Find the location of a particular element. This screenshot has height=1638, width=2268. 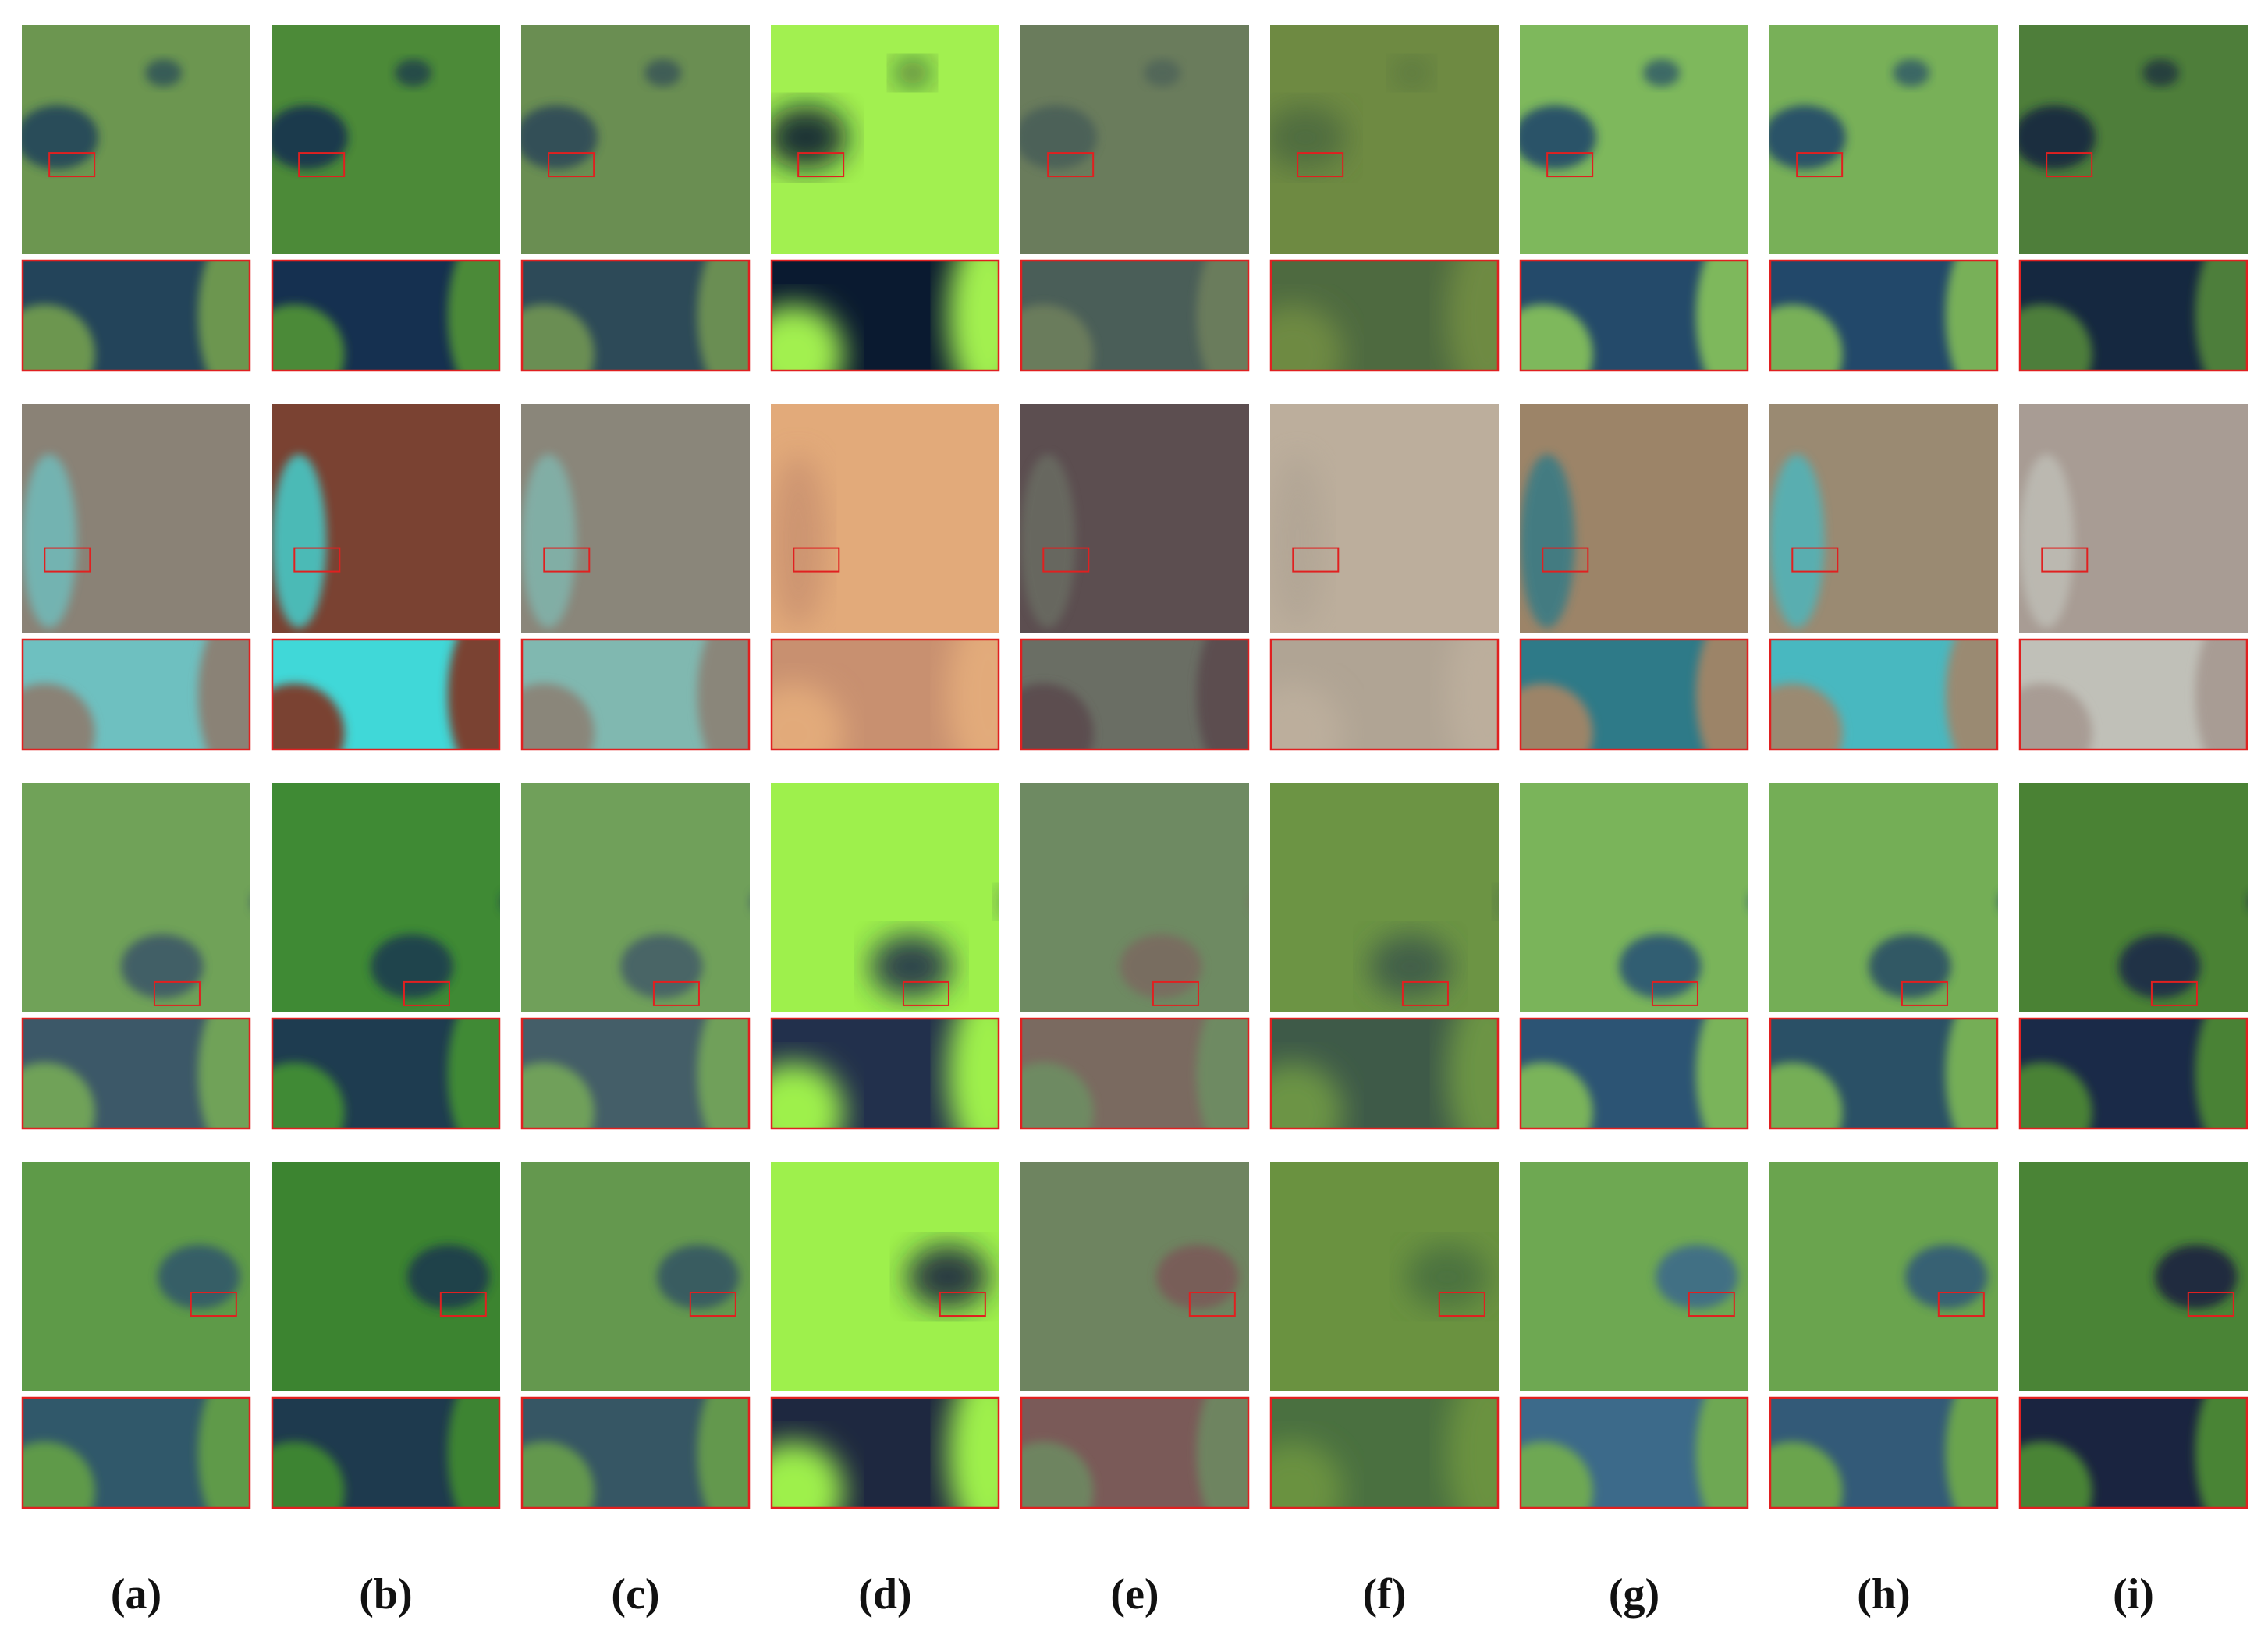

column-label: (c) is located at coordinates (635, 1594).